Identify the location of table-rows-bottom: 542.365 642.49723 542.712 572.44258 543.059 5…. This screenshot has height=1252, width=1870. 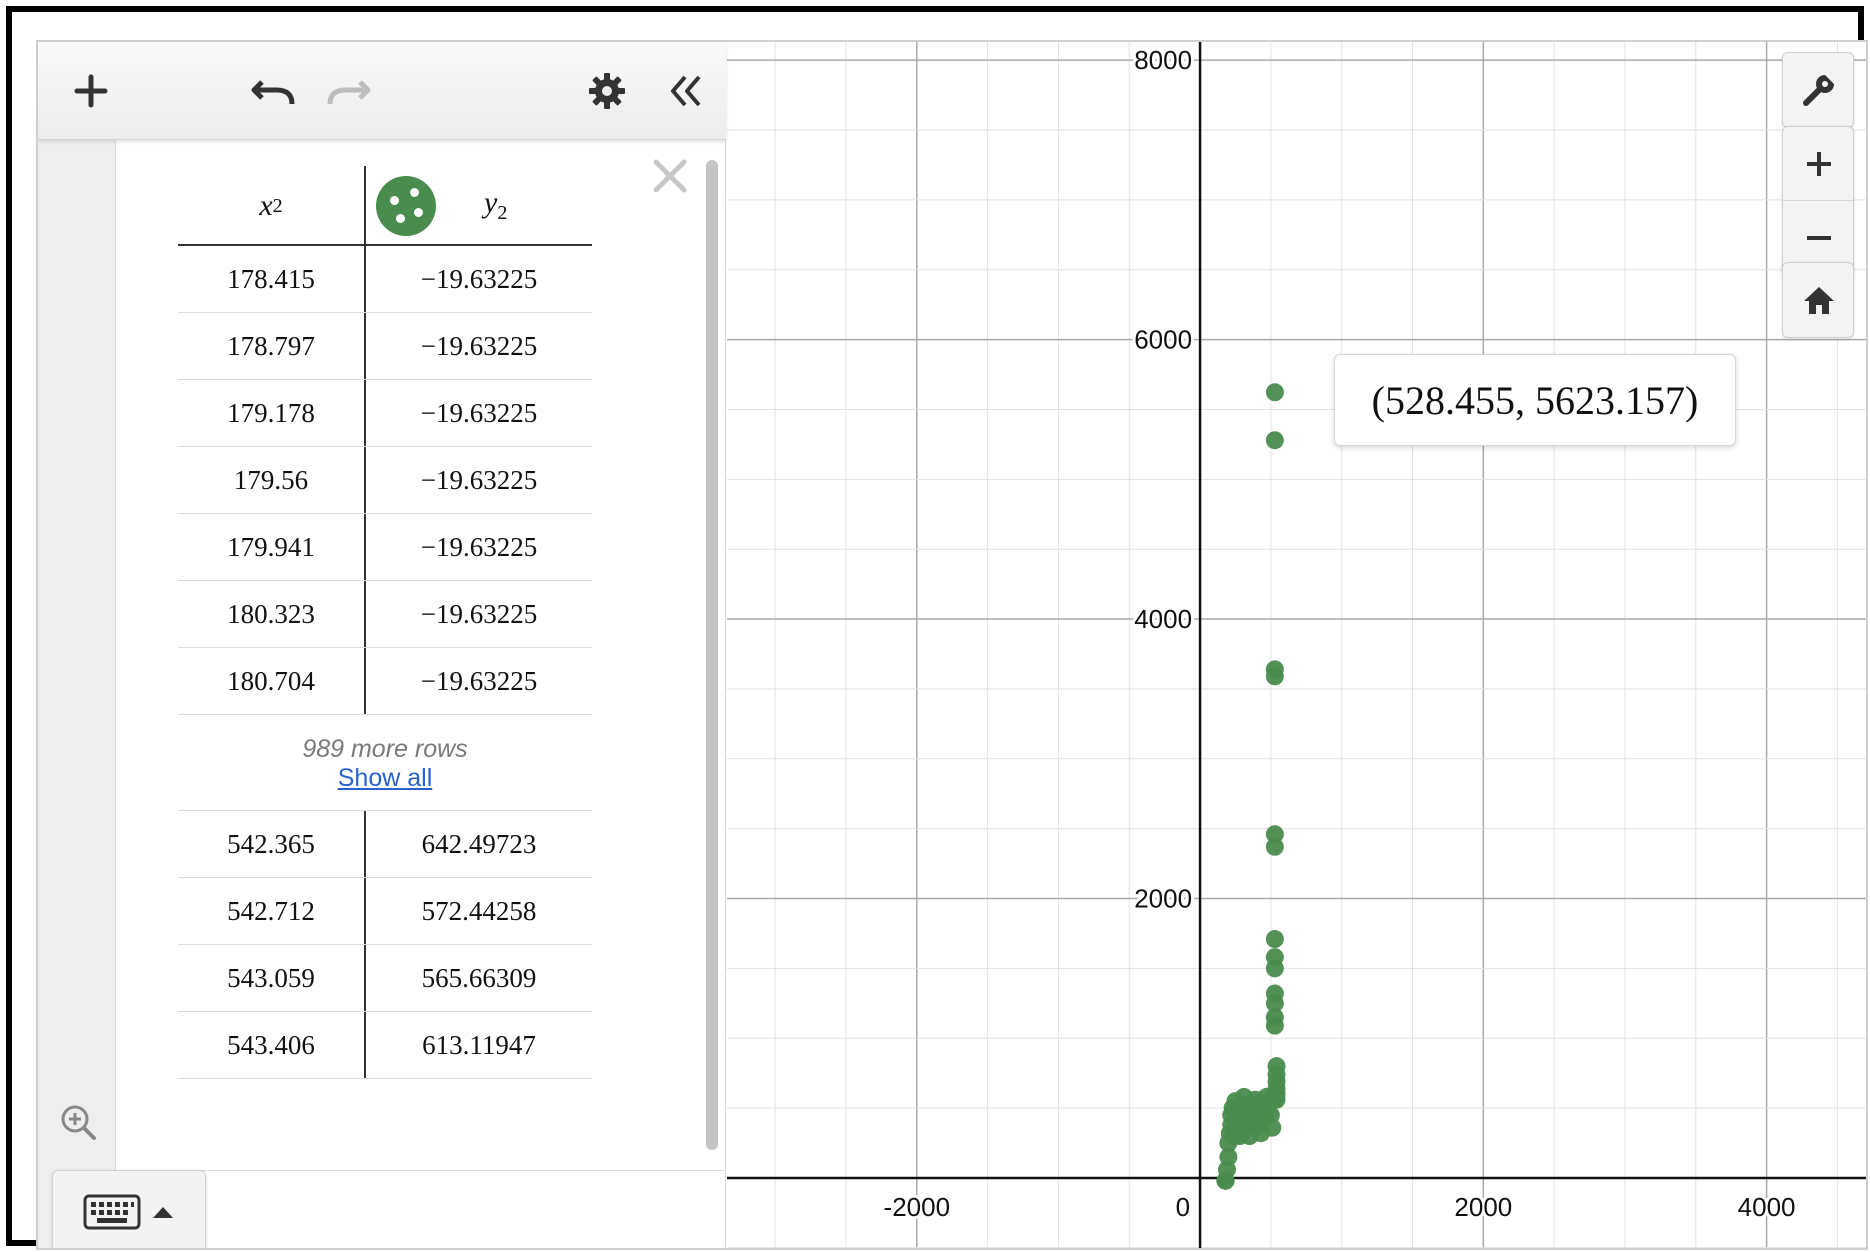
(385, 945).